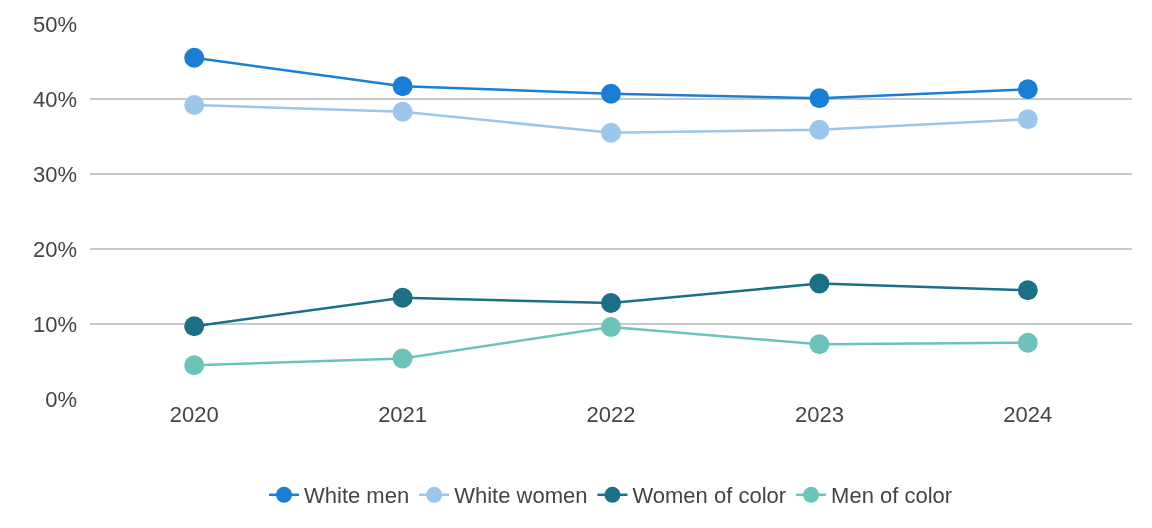  What do you see at coordinates (611, 414) in the screenshot?
I see `x-tick-label: 2022` at bounding box center [611, 414].